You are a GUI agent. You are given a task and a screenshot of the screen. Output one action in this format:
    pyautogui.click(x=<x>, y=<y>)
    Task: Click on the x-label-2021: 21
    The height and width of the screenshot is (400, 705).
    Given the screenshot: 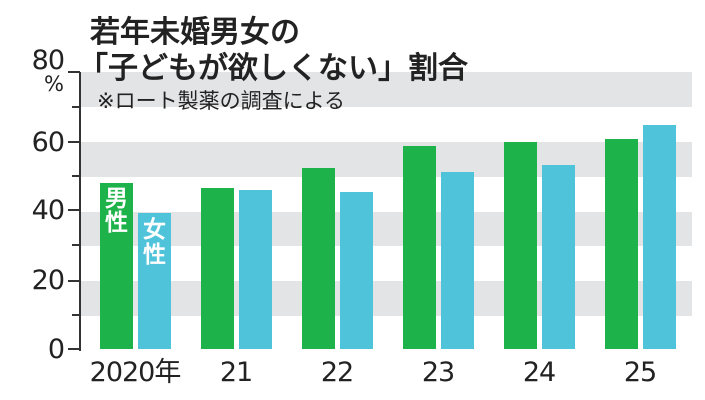 What is the action you would take?
    pyautogui.click(x=236, y=372)
    